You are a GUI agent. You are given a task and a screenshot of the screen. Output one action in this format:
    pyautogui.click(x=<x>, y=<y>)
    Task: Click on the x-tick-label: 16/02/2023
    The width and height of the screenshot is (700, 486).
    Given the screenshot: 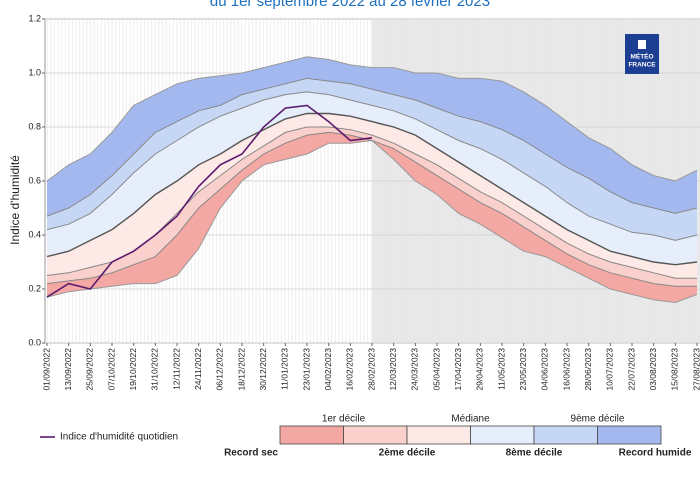 What is the action you would take?
    pyautogui.click(x=350, y=369)
    